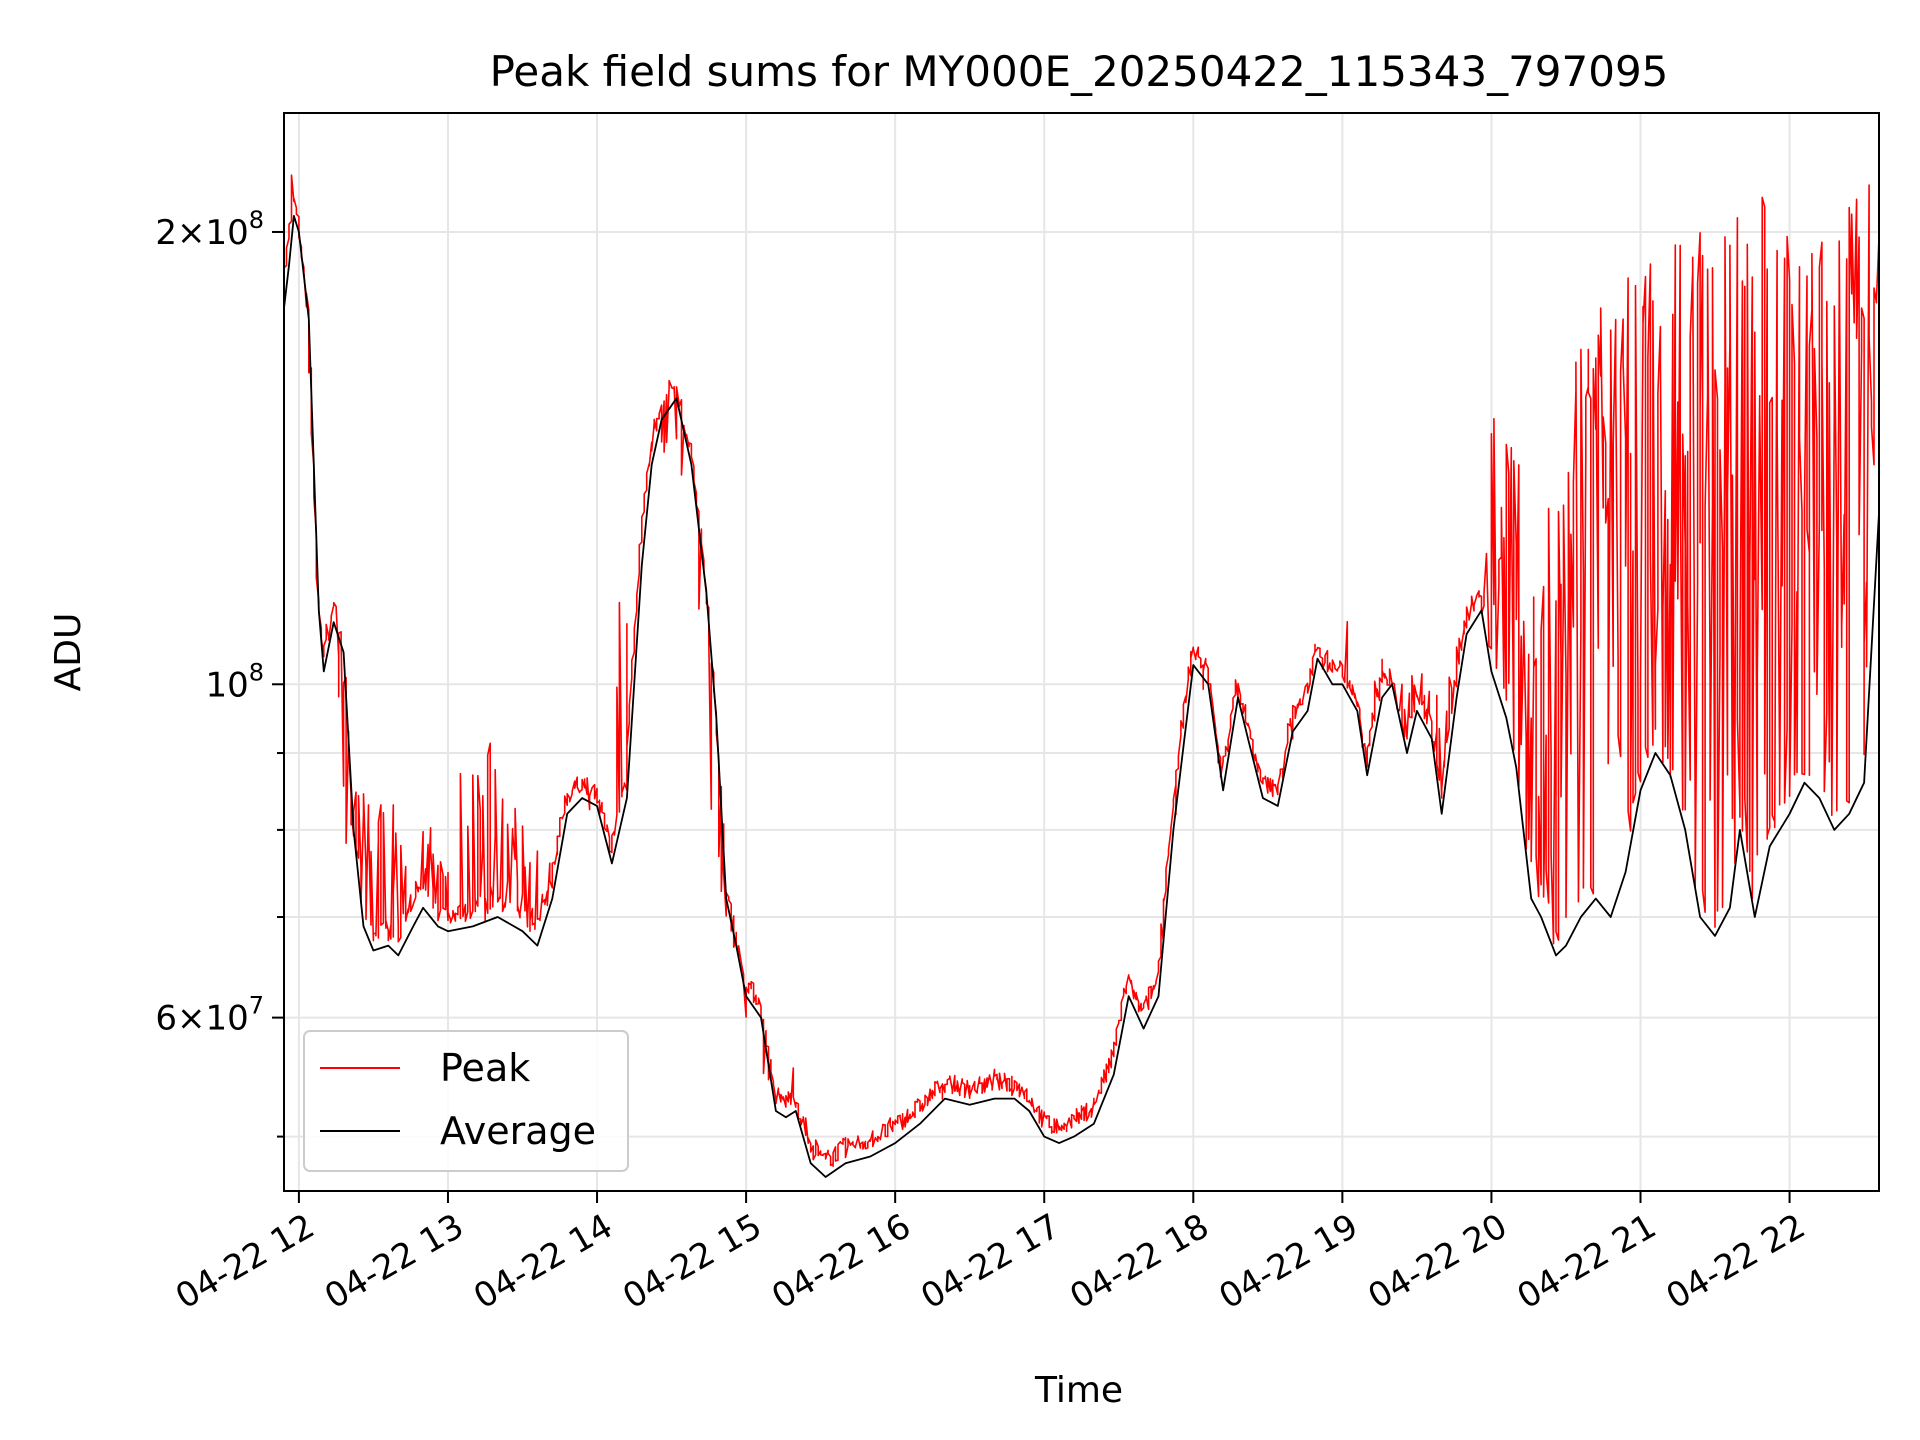  What do you see at coordinates (485, 1068) in the screenshot?
I see `legend-label-peak: Peak` at bounding box center [485, 1068].